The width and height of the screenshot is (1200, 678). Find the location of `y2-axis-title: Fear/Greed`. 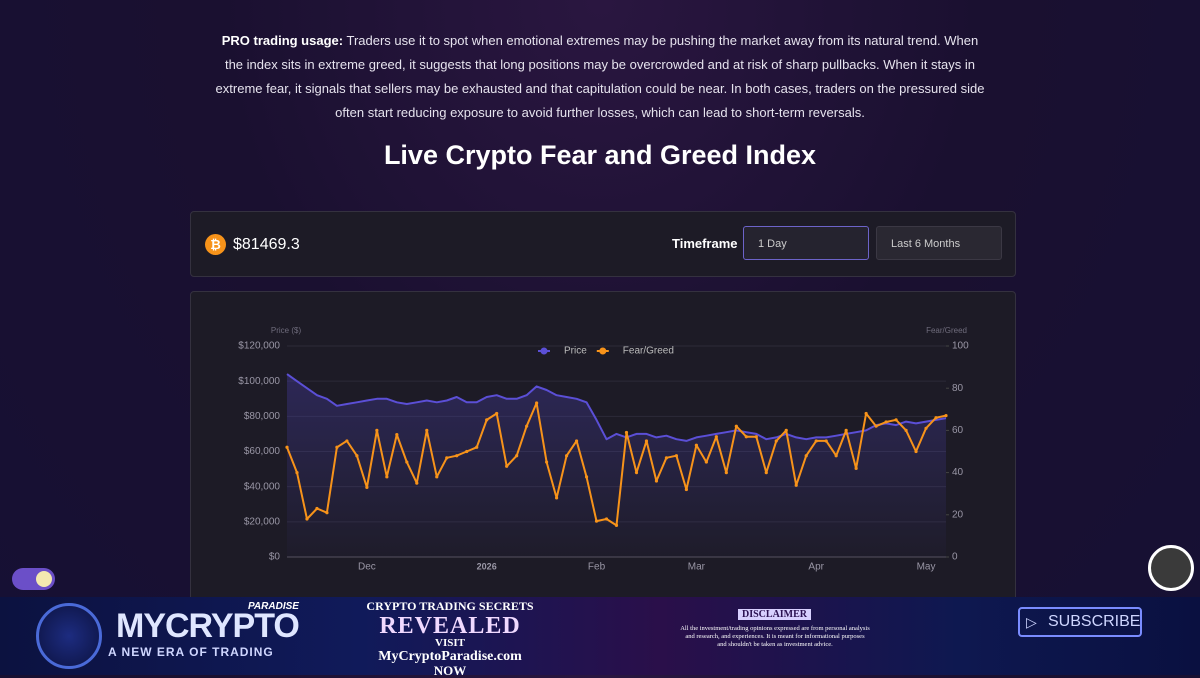

y2-axis-title: Fear/Greed is located at coordinates (946, 330).